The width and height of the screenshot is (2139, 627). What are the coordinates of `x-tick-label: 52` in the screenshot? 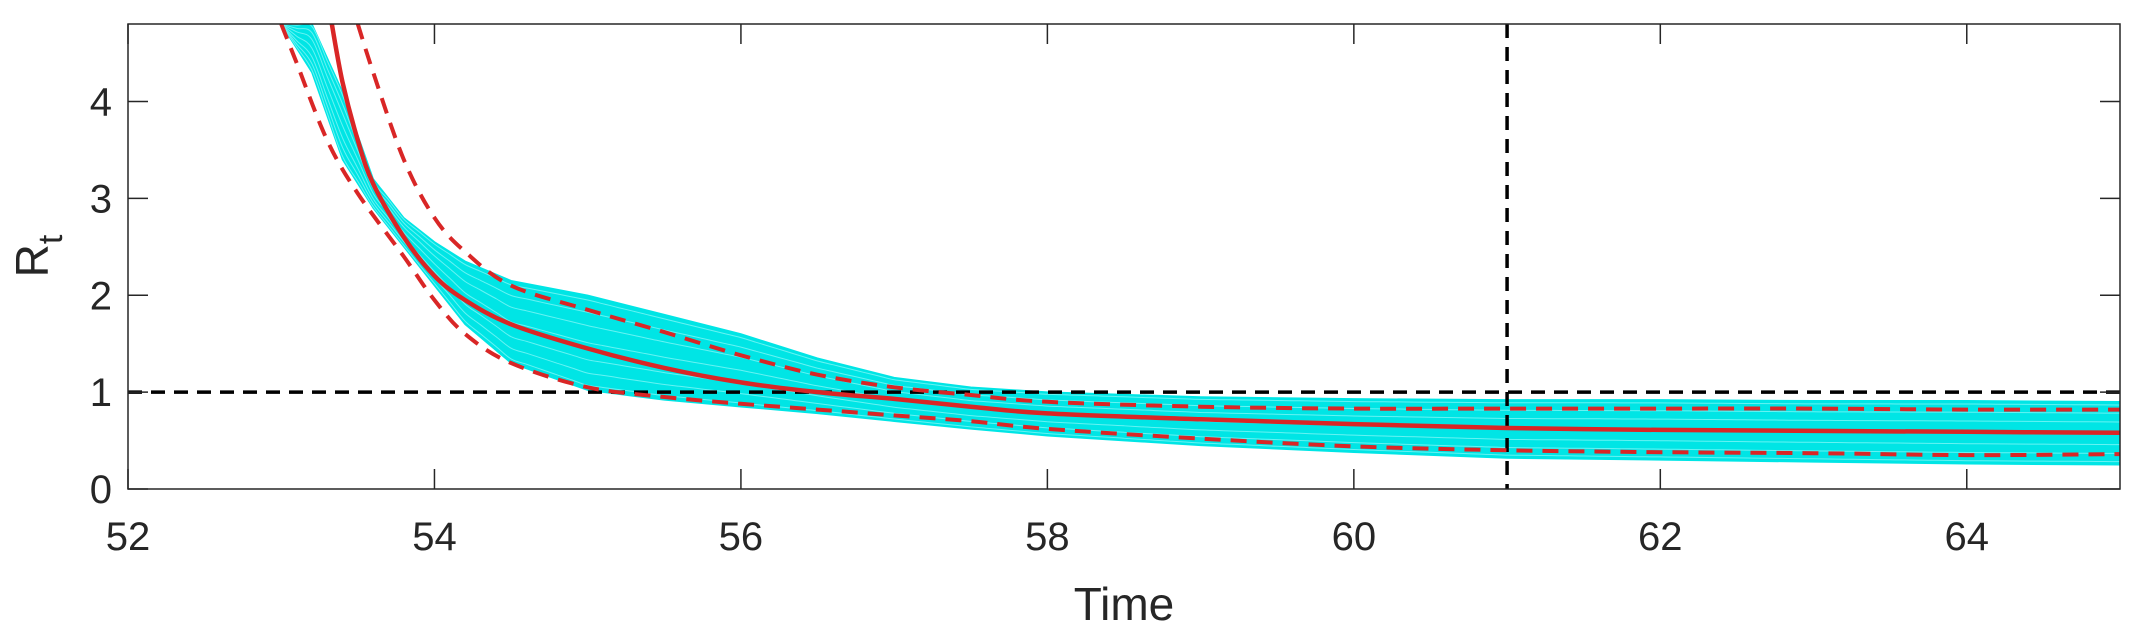 It's located at (128, 537).